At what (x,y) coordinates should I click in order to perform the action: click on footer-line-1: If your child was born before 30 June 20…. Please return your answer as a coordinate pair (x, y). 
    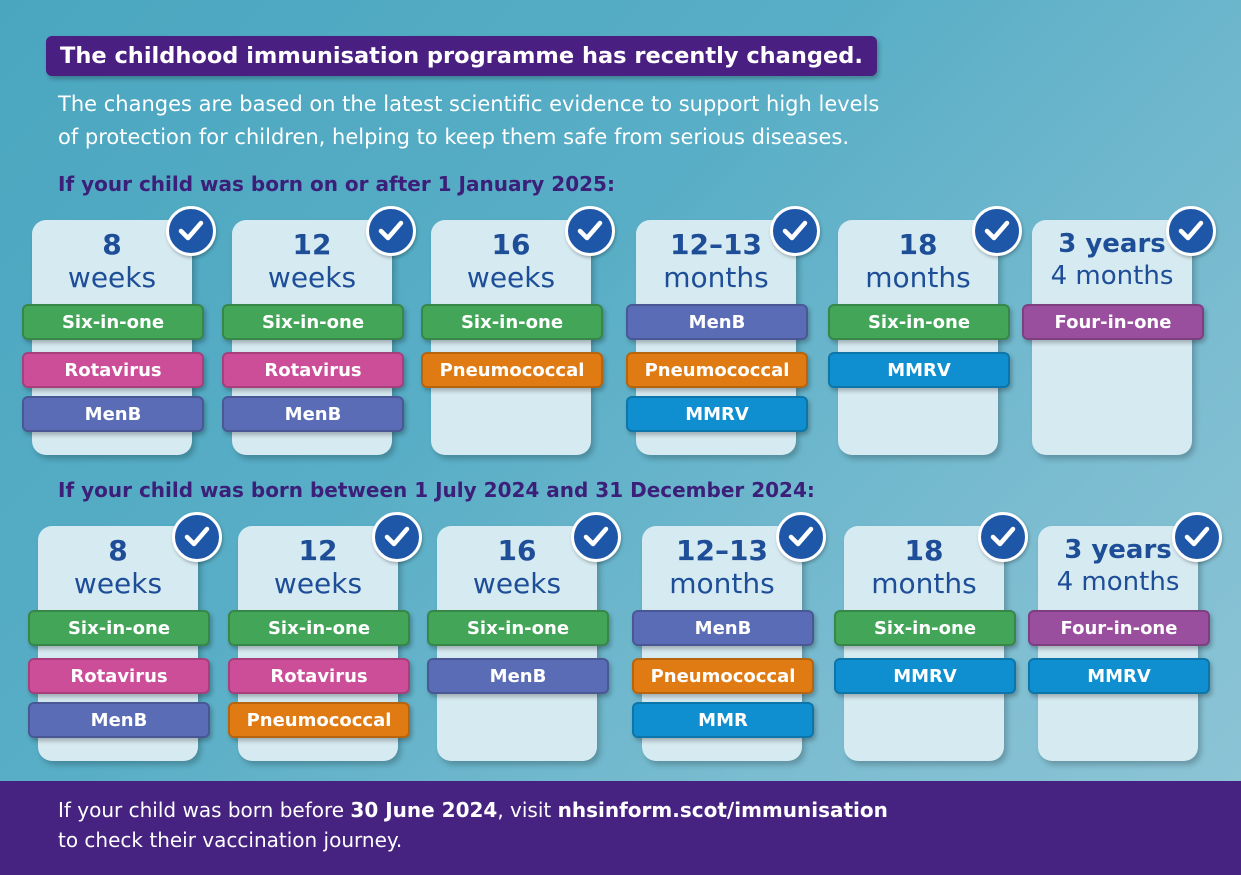
    Looking at the image, I should click on (649, 810).